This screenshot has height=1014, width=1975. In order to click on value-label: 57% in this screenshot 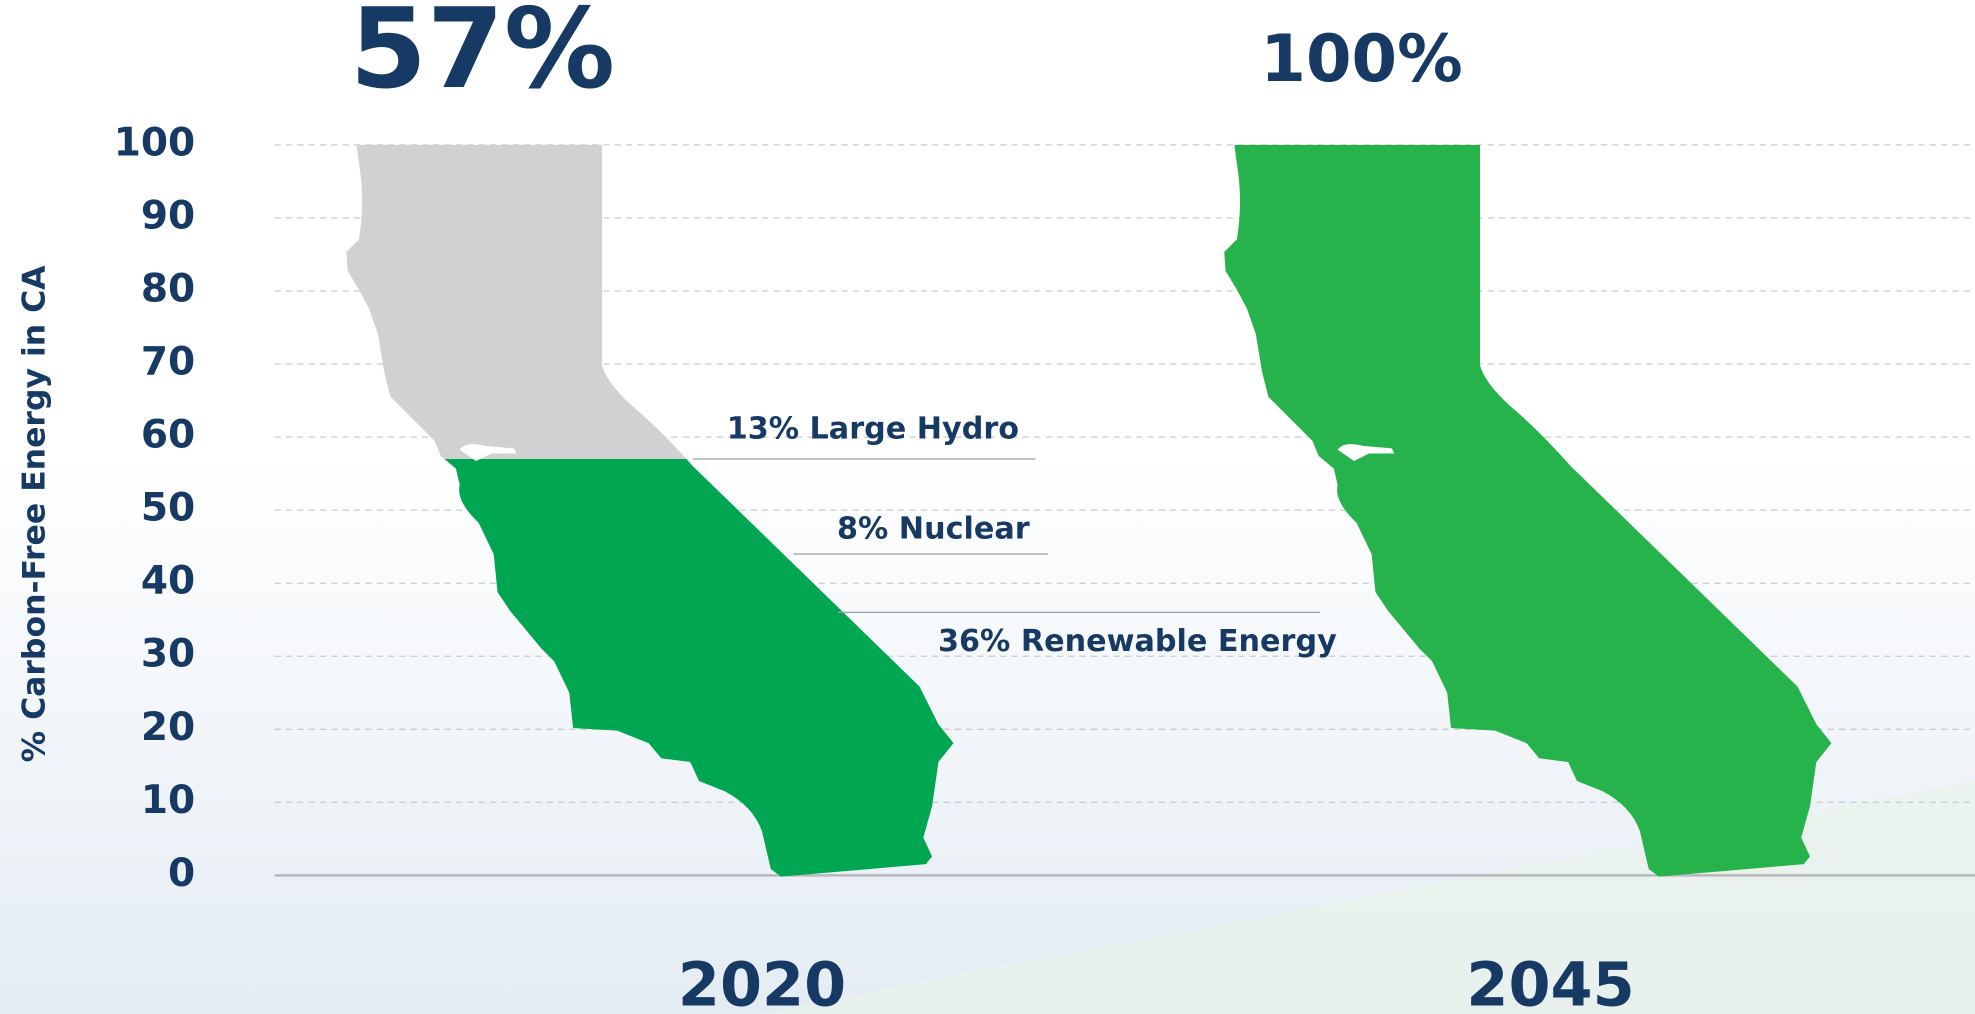, I will do `click(482, 57)`.